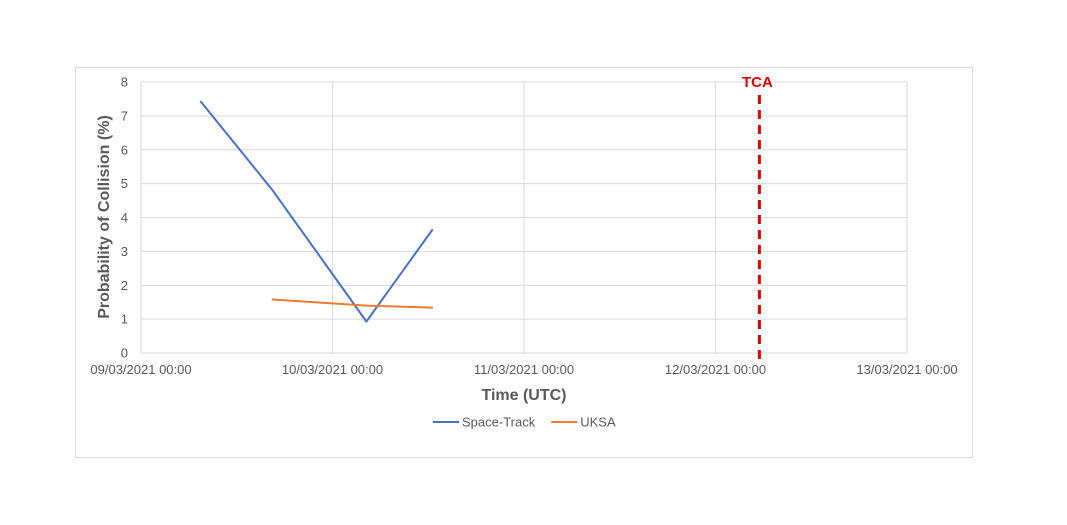  What do you see at coordinates (524, 369) in the screenshot?
I see `x-tick-label: 11/03/2021 00:00` at bounding box center [524, 369].